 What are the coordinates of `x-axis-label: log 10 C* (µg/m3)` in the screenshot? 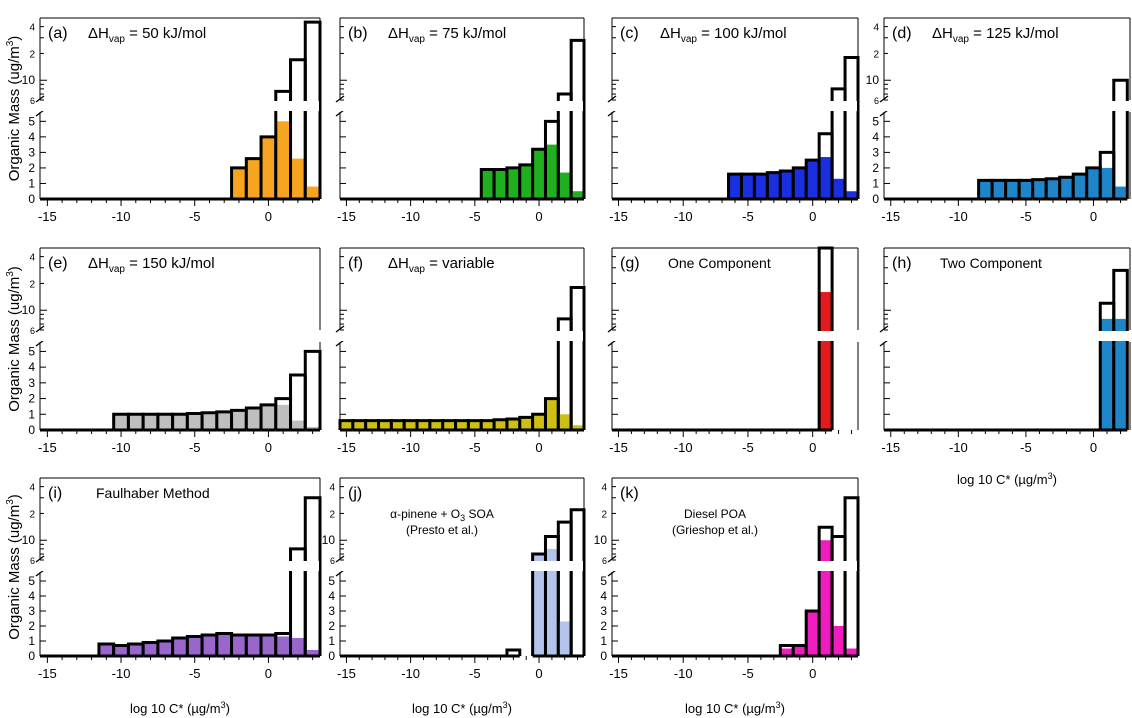 It's located at (1007, 479).